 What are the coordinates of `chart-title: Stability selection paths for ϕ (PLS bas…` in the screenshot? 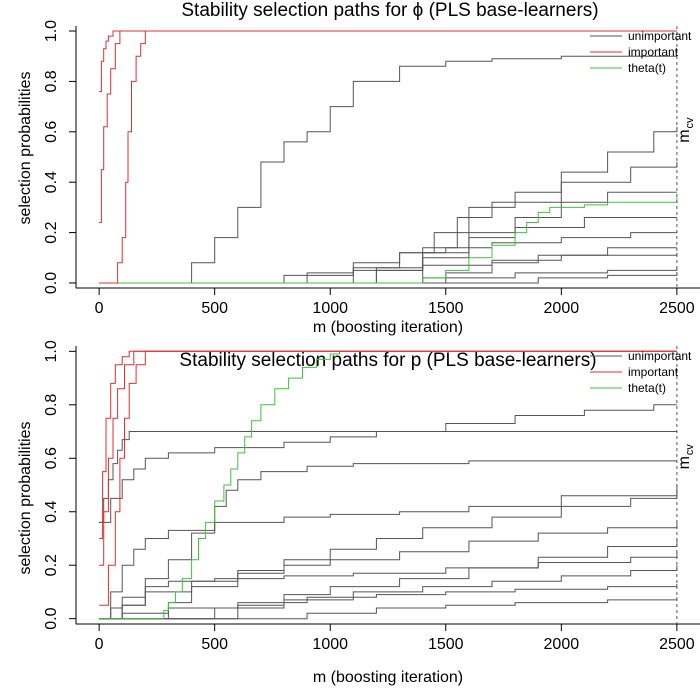 It's located at (389, 10).